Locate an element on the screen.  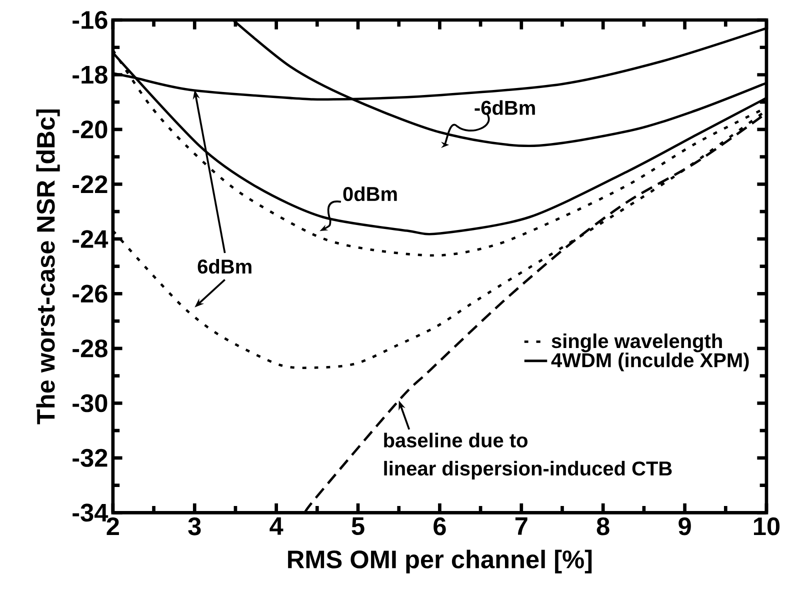
x-tick-label: 2 is located at coordinates (112, 527).